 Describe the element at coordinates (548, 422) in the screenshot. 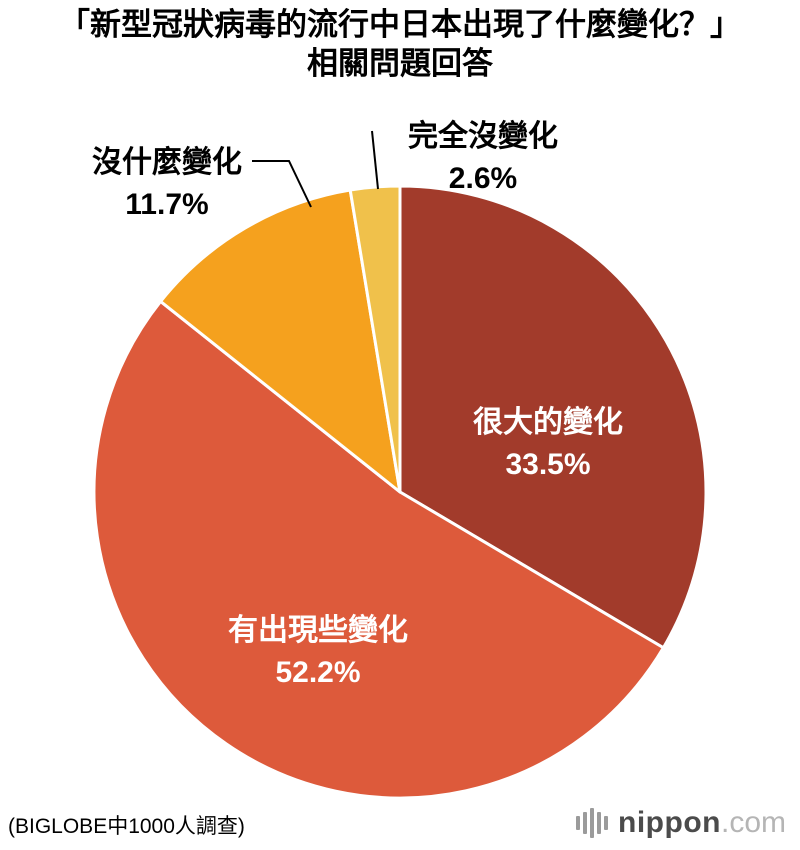

I see `slice-label-0: 很大的變化` at that location.